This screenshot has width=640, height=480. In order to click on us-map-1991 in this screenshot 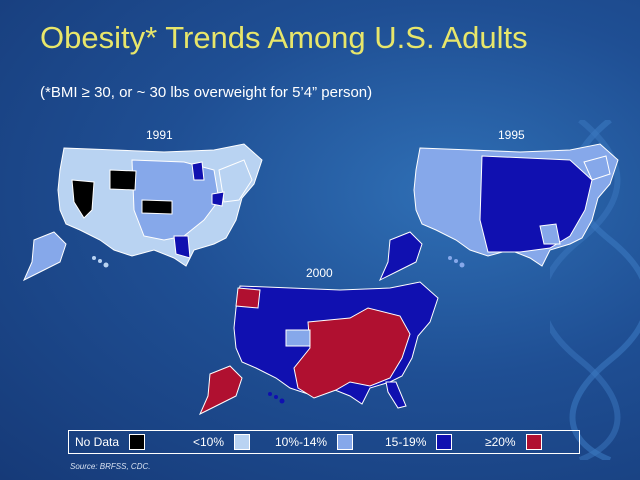, I will do `click(142, 212)`.